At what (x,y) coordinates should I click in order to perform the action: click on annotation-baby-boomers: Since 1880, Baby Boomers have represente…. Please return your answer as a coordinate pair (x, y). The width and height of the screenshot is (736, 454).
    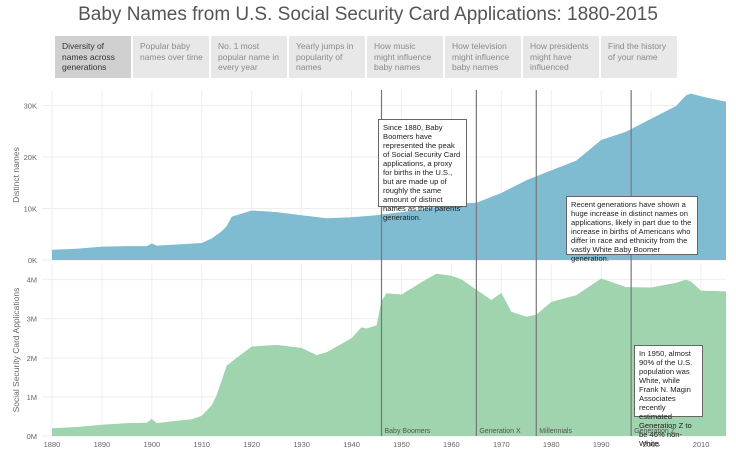
    Looking at the image, I should click on (422, 170).